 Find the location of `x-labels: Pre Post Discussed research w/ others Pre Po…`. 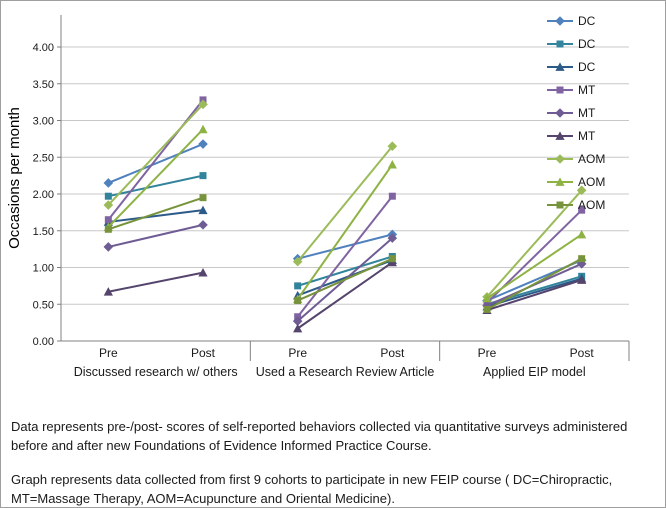

x-labels: Pre Post Discussed research w/ others Pre Po… is located at coordinates (334, 362).